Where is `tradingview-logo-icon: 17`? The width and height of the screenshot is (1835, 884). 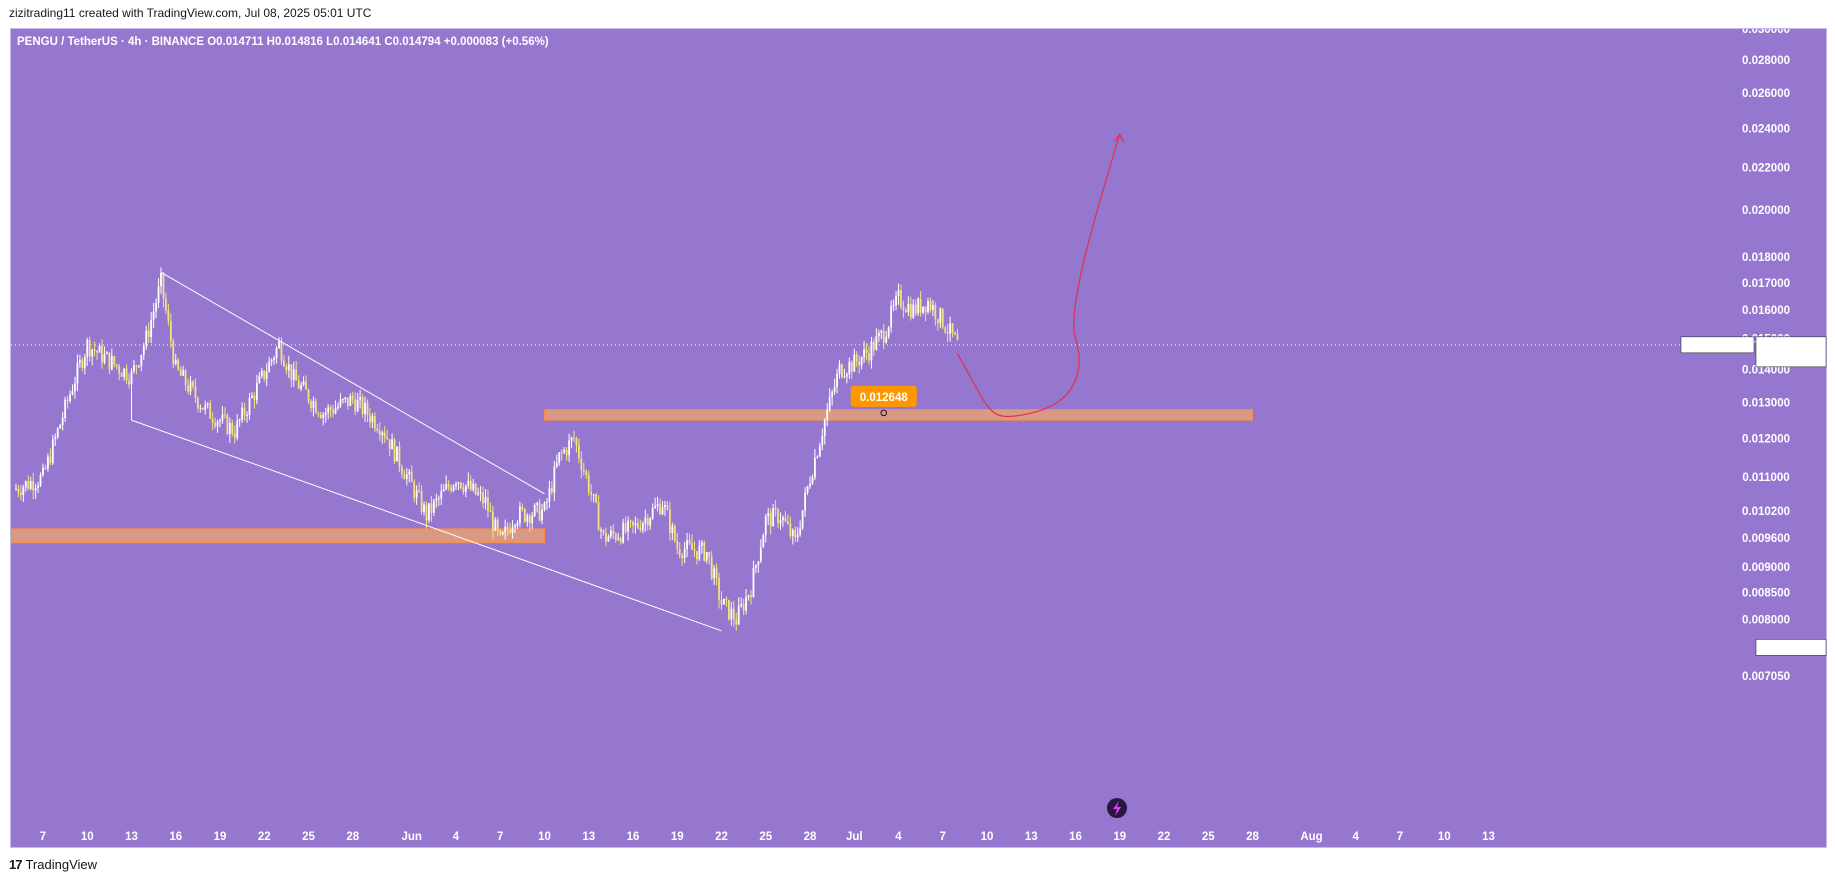 tradingview-logo-icon: 17 is located at coordinates (16, 864).